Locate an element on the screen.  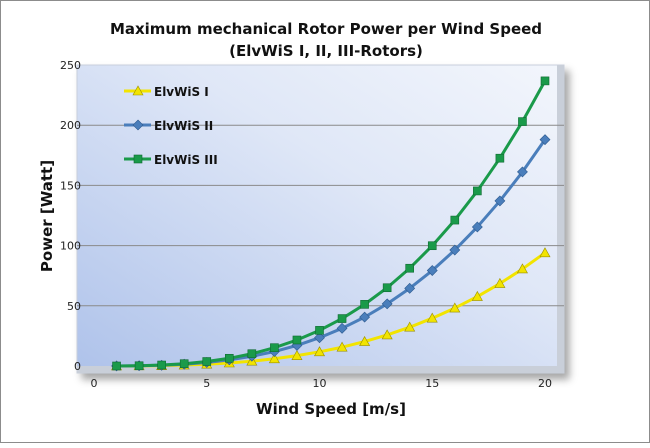
plot-bevel-right is located at coordinates (560, 219).